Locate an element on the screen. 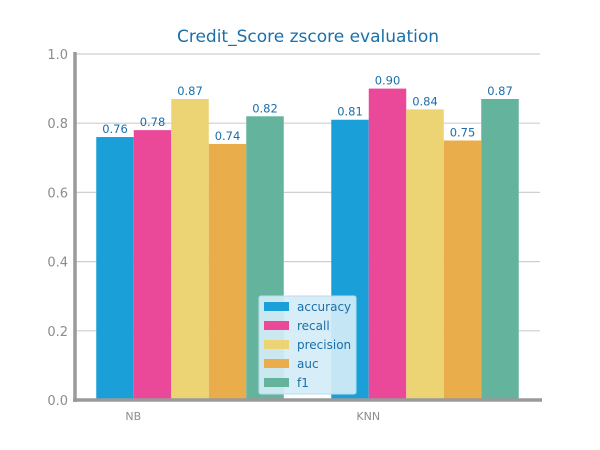  legend-swatch-precision is located at coordinates (276, 344).